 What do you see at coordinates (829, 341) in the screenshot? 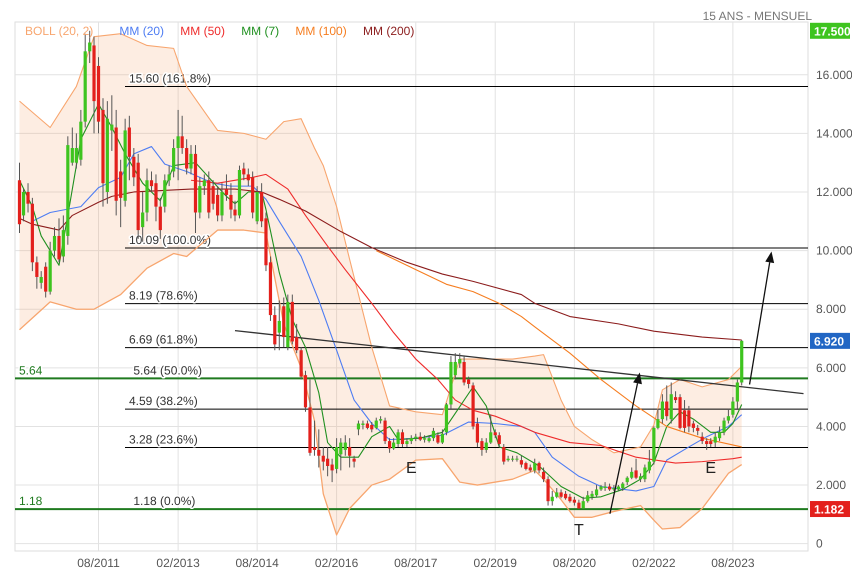
I see `text: 6.920` at bounding box center [829, 341].